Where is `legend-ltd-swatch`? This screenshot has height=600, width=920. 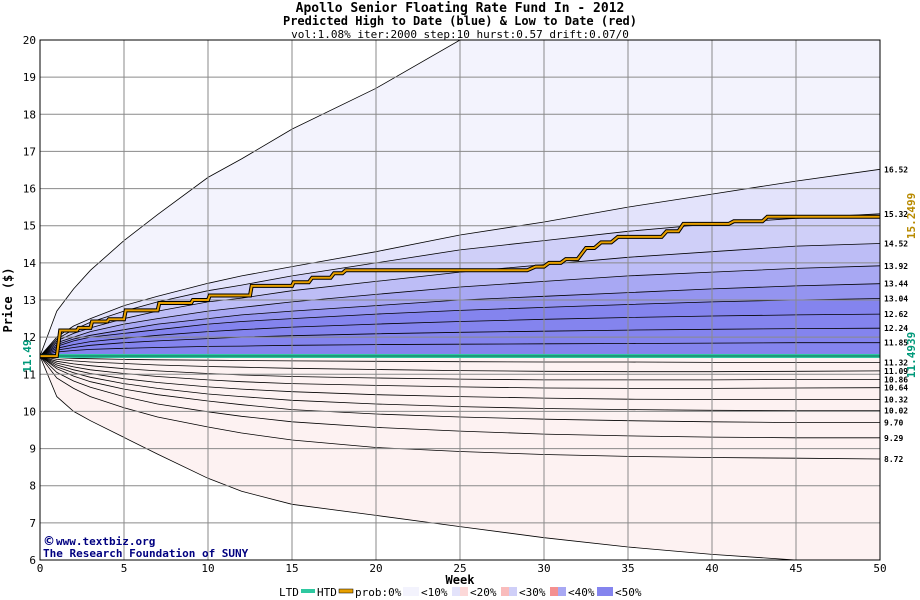 legend-ltd-swatch is located at coordinates (308, 591).